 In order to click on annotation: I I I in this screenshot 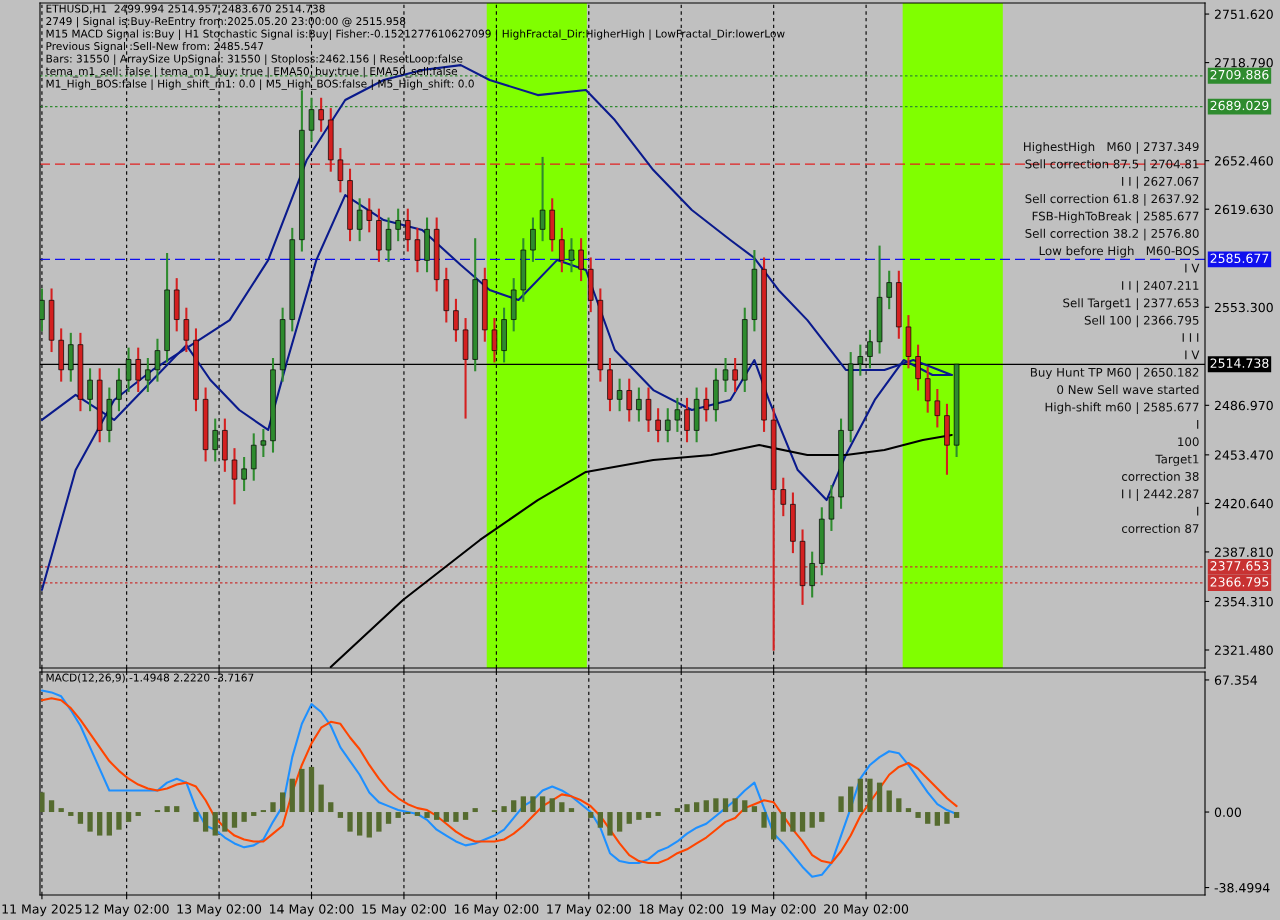, I will do `click(1190, 337)`.